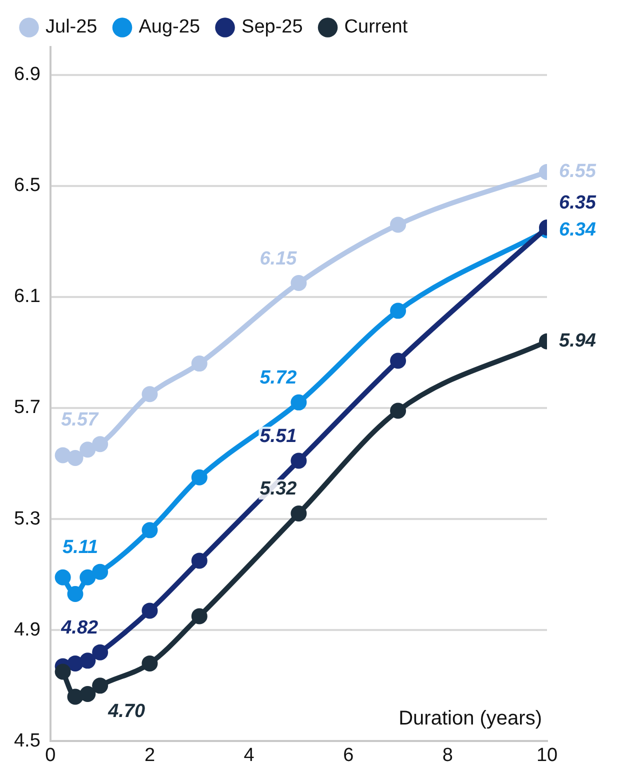 The image size is (622, 774). What do you see at coordinates (577, 341) in the screenshot?
I see `data-label: 5.94` at bounding box center [577, 341].